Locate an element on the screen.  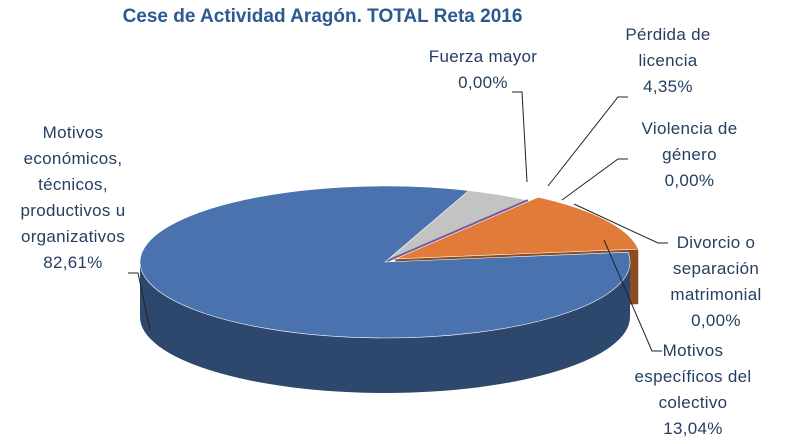
category-label: Motivos específicos del colectivo is located at coordinates (693, 376).